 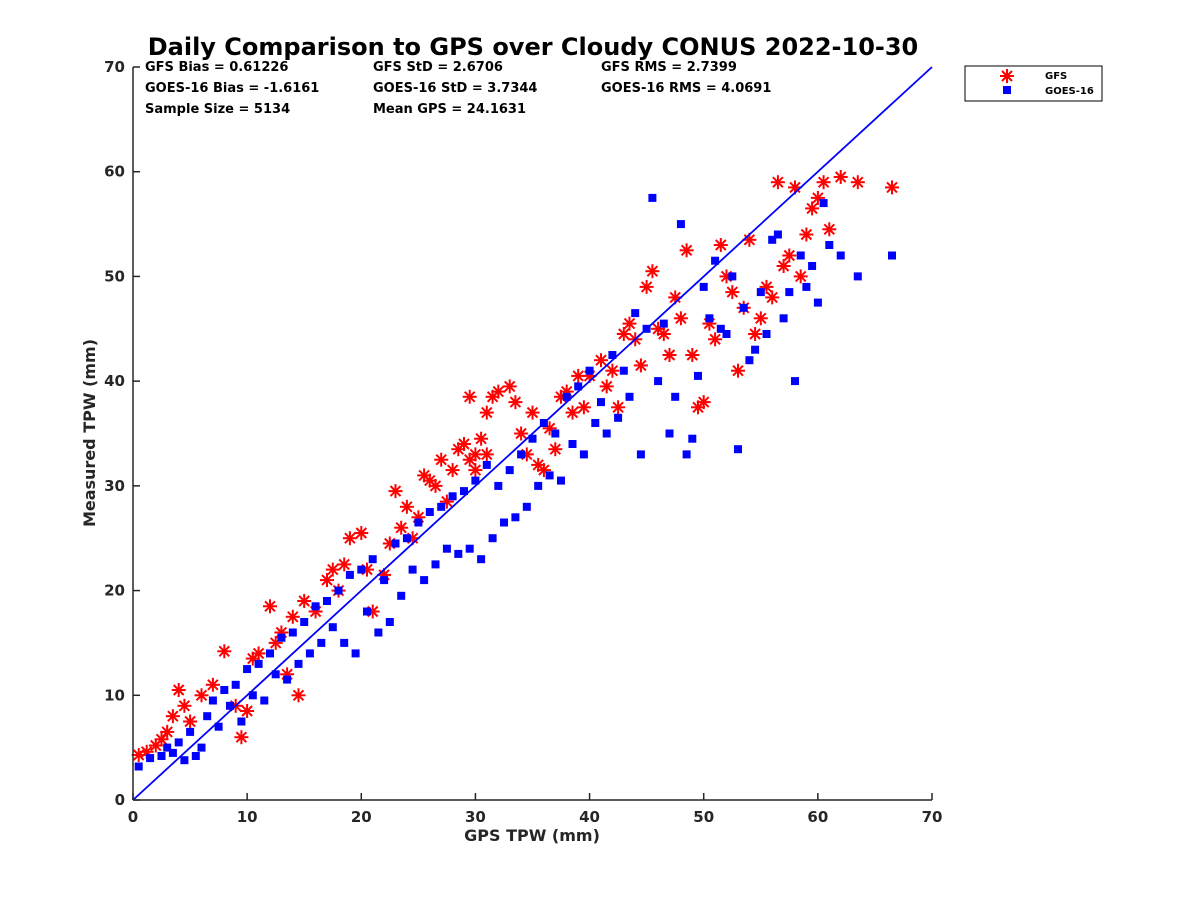 What do you see at coordinates (449, 109) in the screenshot?
I see `stat-mean-gps: Mean GPS = 24.1631` at bounding box center [449, 109].